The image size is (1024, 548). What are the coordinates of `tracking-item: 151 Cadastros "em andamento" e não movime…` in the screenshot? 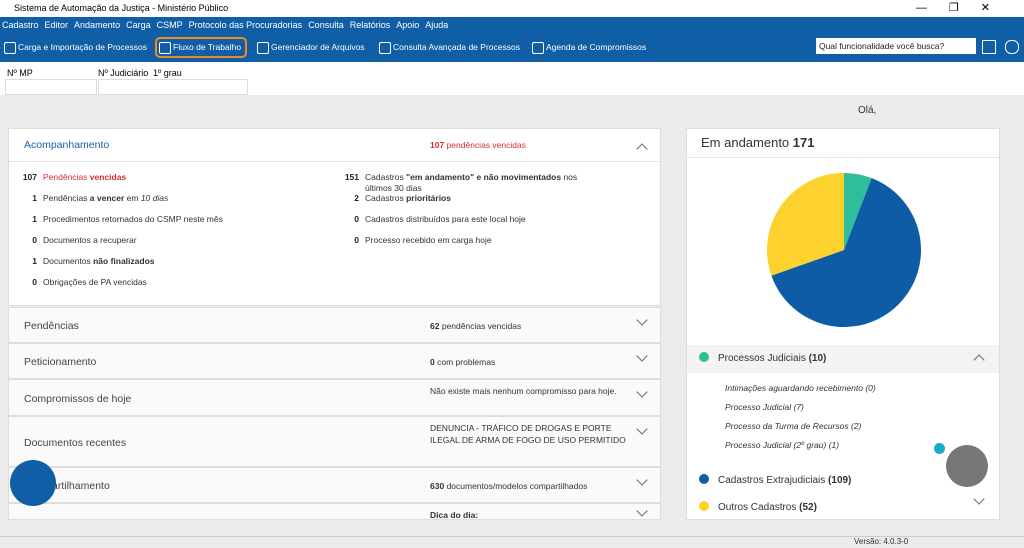 It's located at (474, 183).